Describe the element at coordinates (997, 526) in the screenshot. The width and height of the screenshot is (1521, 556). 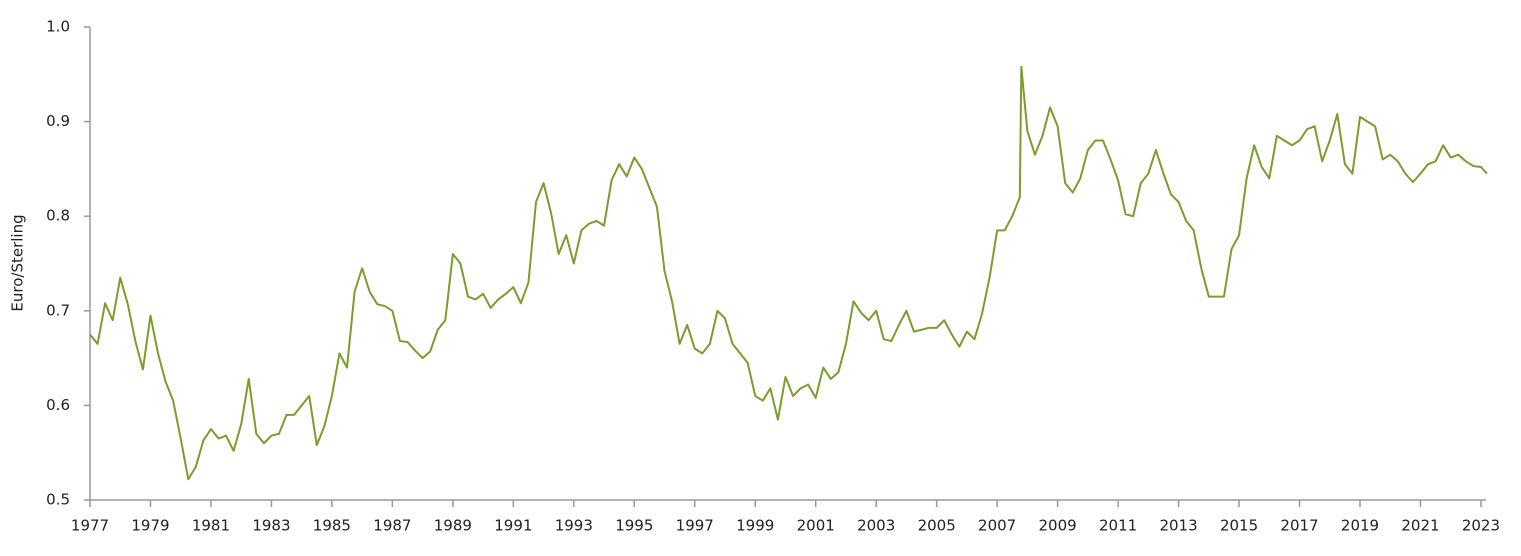
I see `x-tick-label: 2007` at that location.